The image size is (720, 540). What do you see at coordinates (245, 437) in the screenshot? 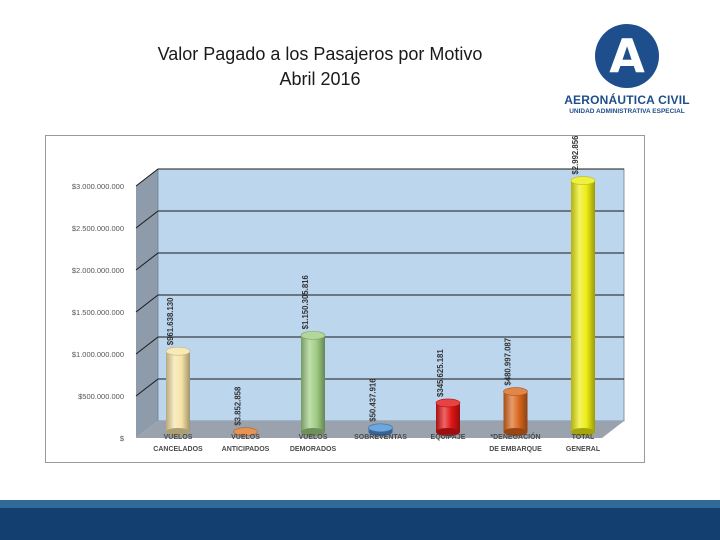
I see `x-tick-label-1: VUELOS` at bounding box center [245, 437].